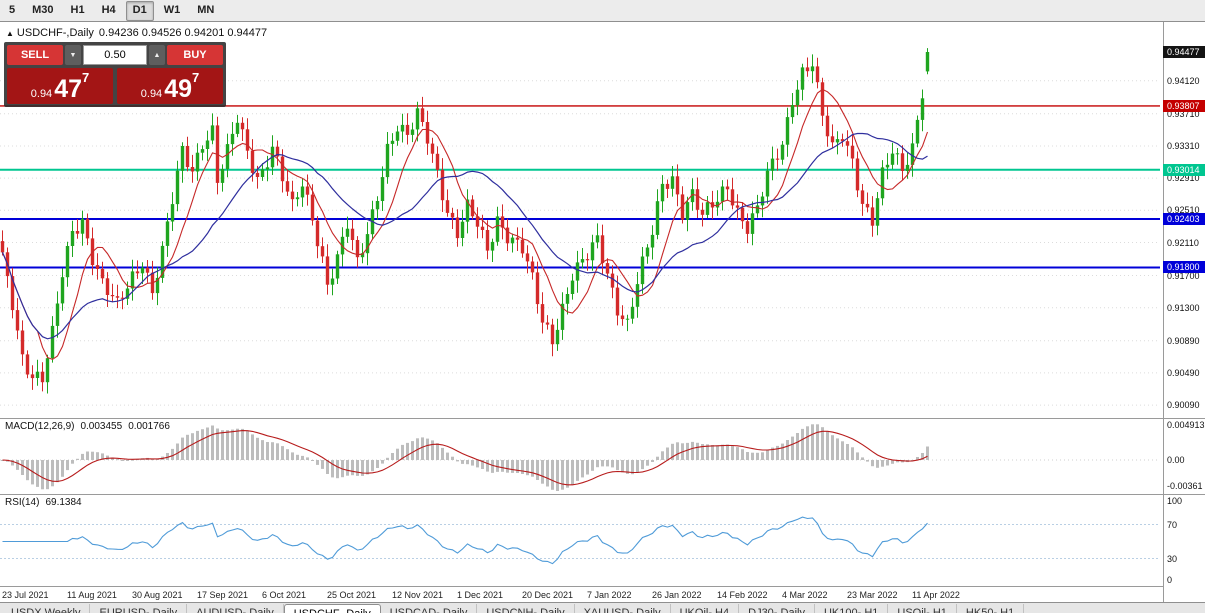 Image resolution: width=1205 pixels, height=613 pixels. Describe the element at coordinates (195, 55) in the screenshot. I see `buy-button: BUY` at that location.